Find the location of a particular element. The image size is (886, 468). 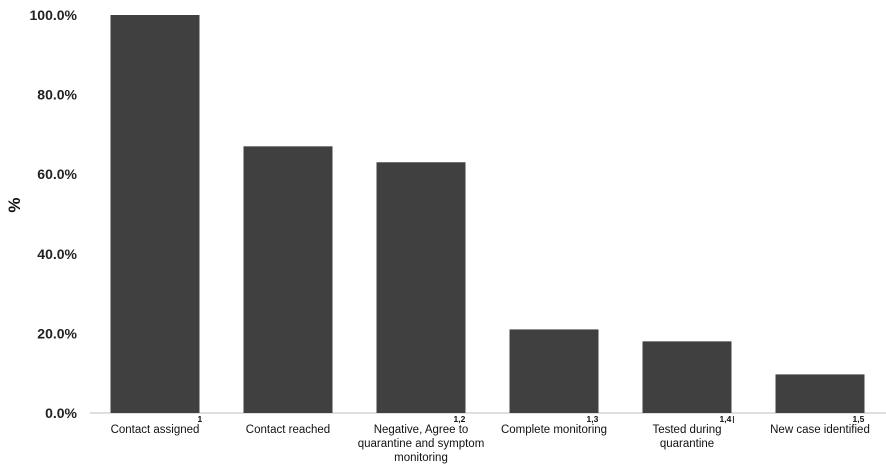

y-tick-label: 80.0% is located at coordinates (57, 95).